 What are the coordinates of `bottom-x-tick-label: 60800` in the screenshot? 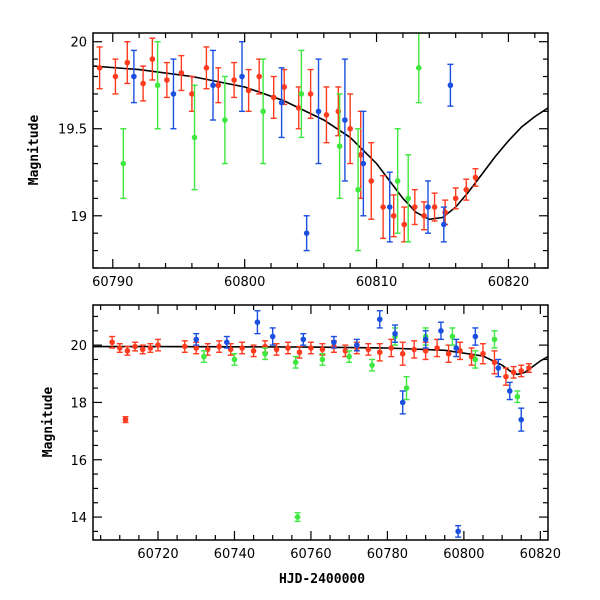 It's located at (463, 554).